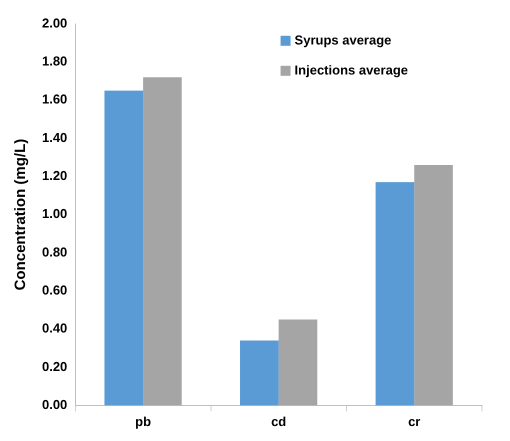  What do you see at coordinates (351, 70) in the screenshot?
I see `legend-label: Injections average` at bounding box center [351, 70].